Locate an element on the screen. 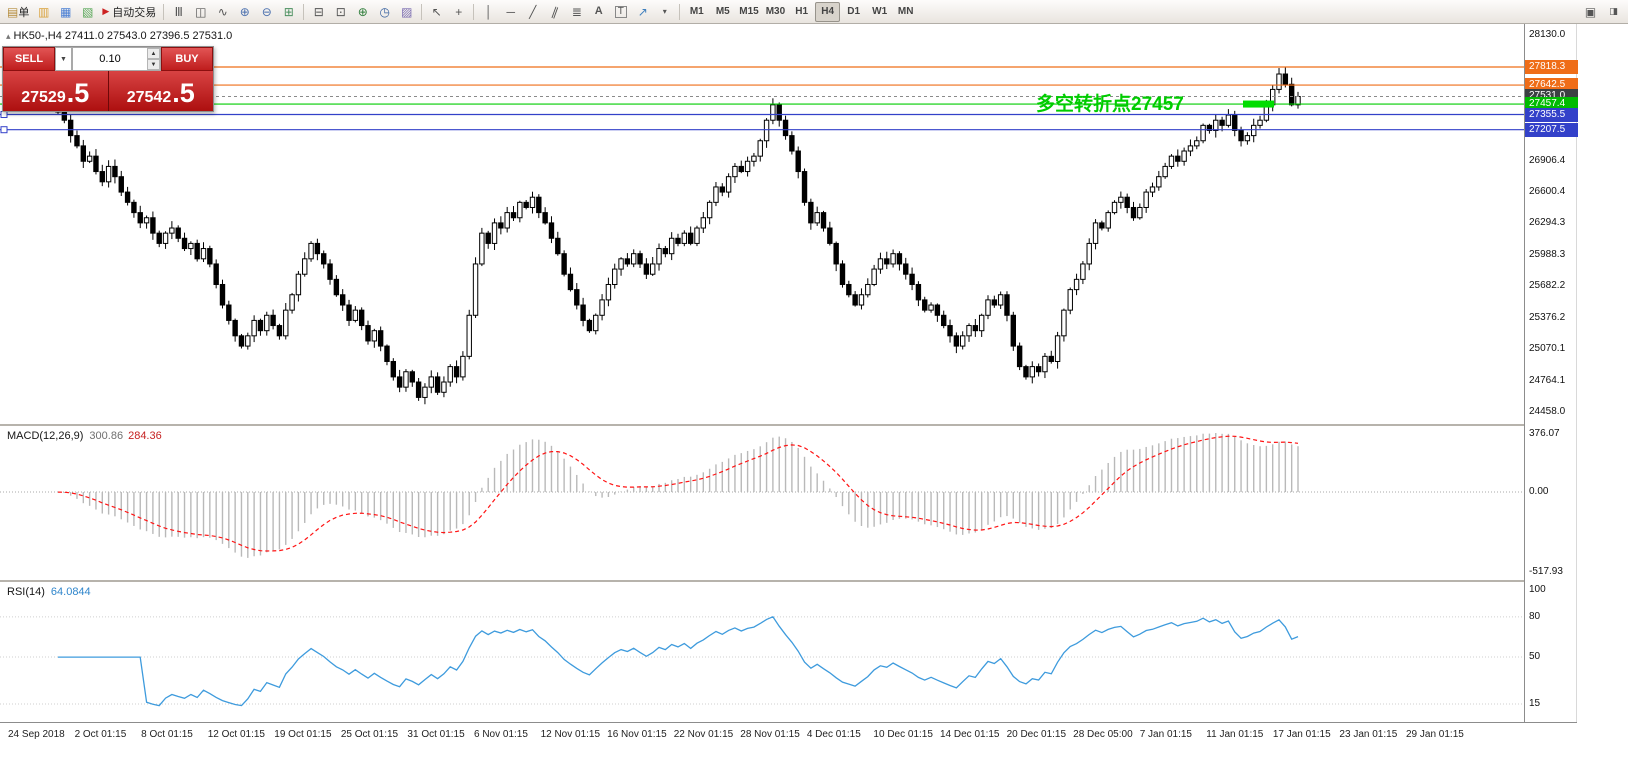  indicators-icon: ⊕ is located at coordinates (362, 11).